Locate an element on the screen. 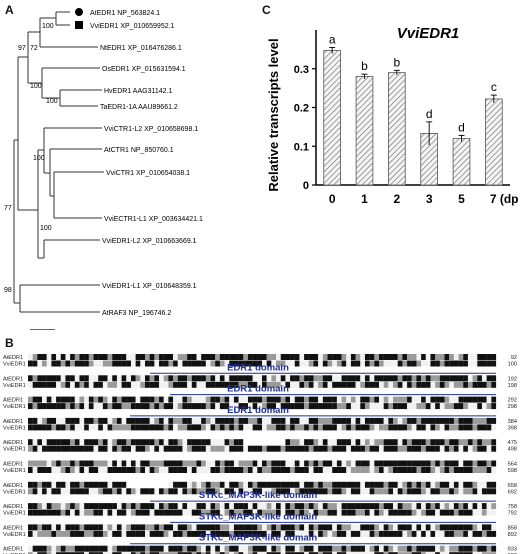 The image size is (520, 554). x-tick-label: 5 is located at coordinates (461, 199).